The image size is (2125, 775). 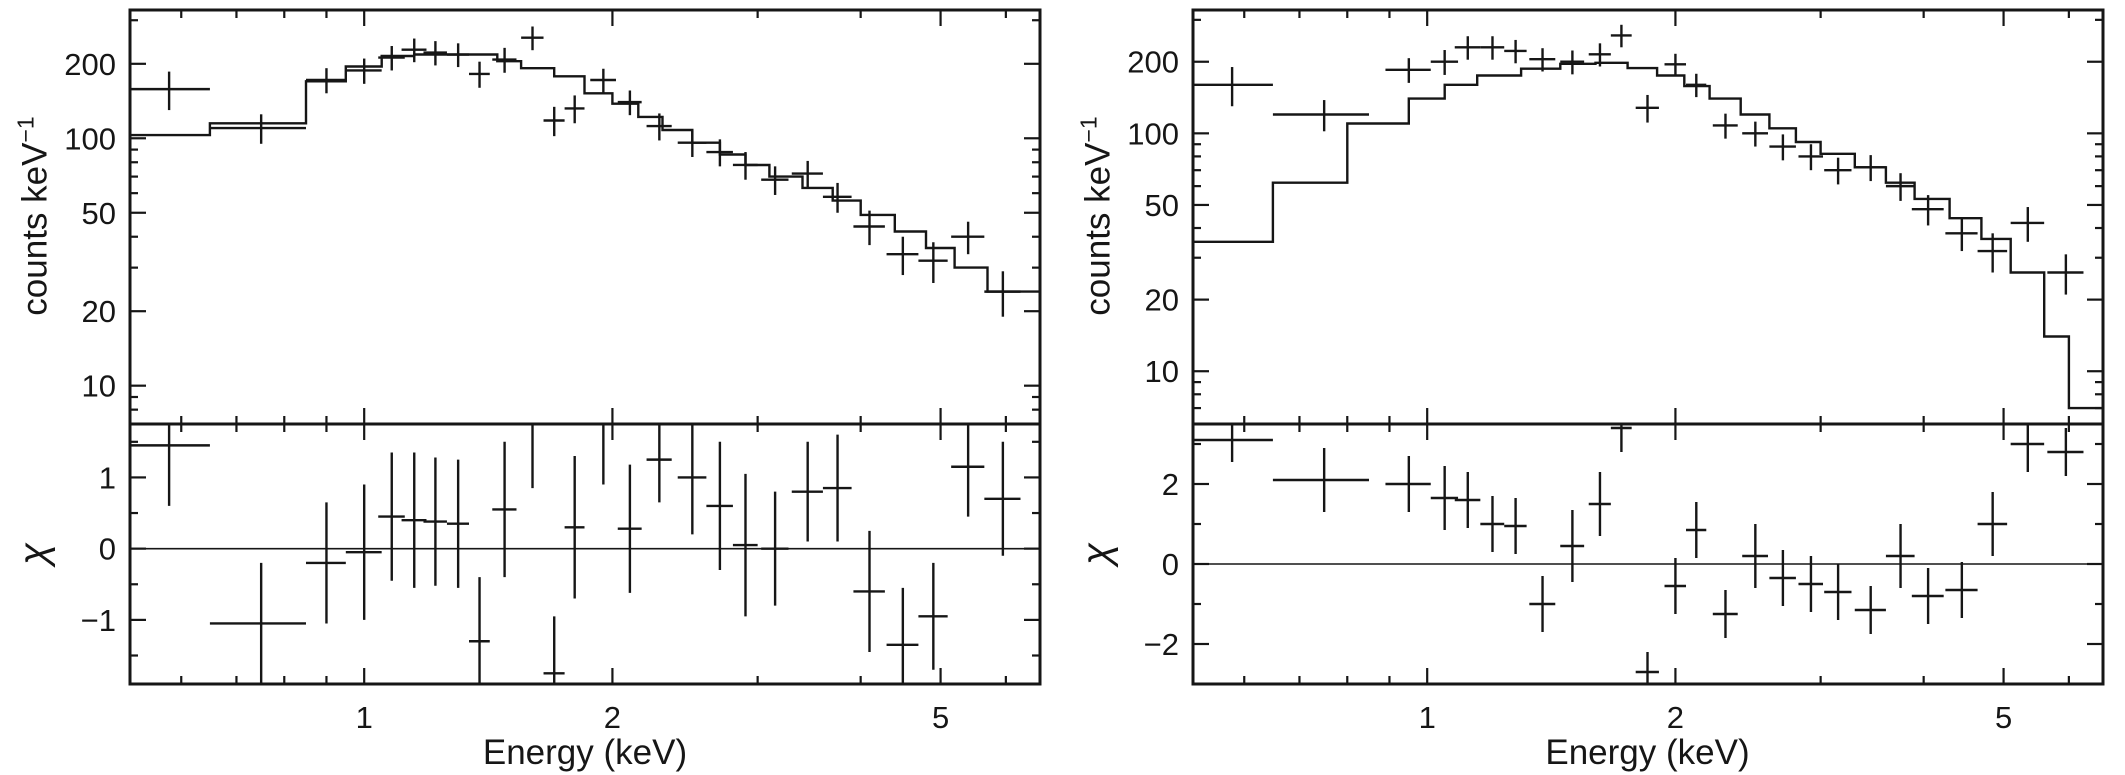 What do you see at coordinates (33, 554) in the screenshot?
I see `left-chi-axis-label: χ` at bounding box center [33, 554].